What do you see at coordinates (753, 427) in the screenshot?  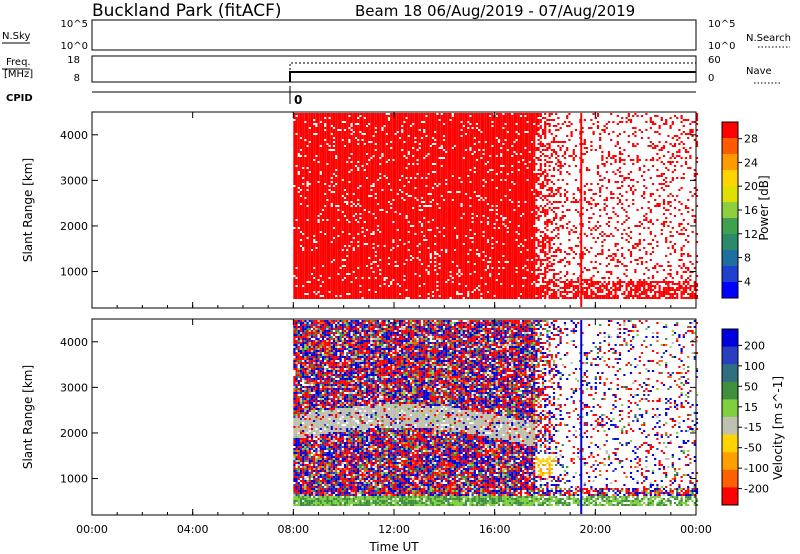 I see `colorbar-tick-label: -15` at bounding box center [753, 427].